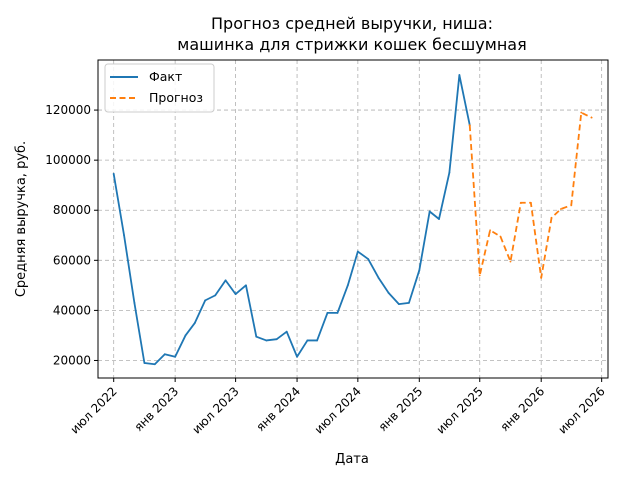  Describe the element at coordinates (72, 310) in the screenshot. I see `y-tick-label: 40000` at that location.